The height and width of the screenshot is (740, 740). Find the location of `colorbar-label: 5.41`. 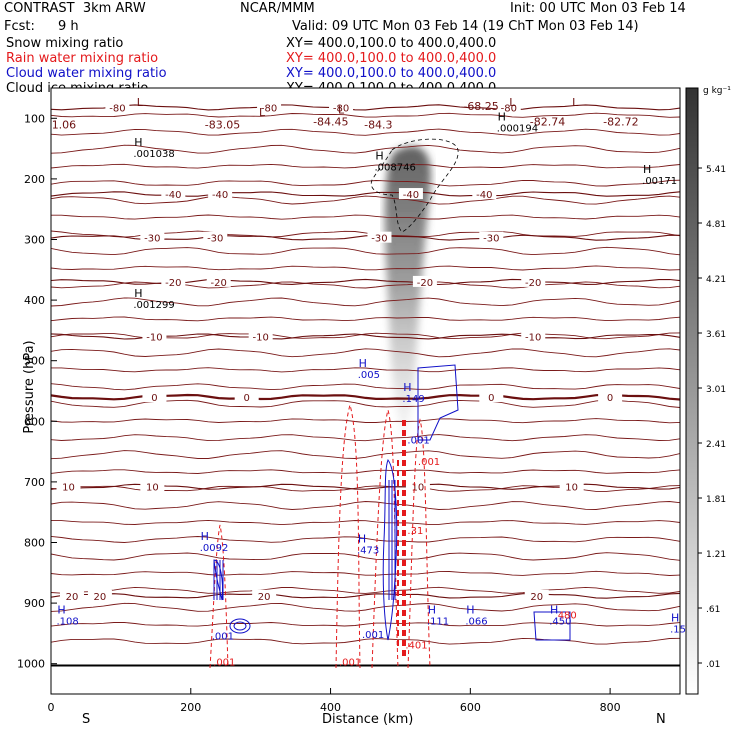

colorbar-label: 5.41 is located at coordinates (716, 170).